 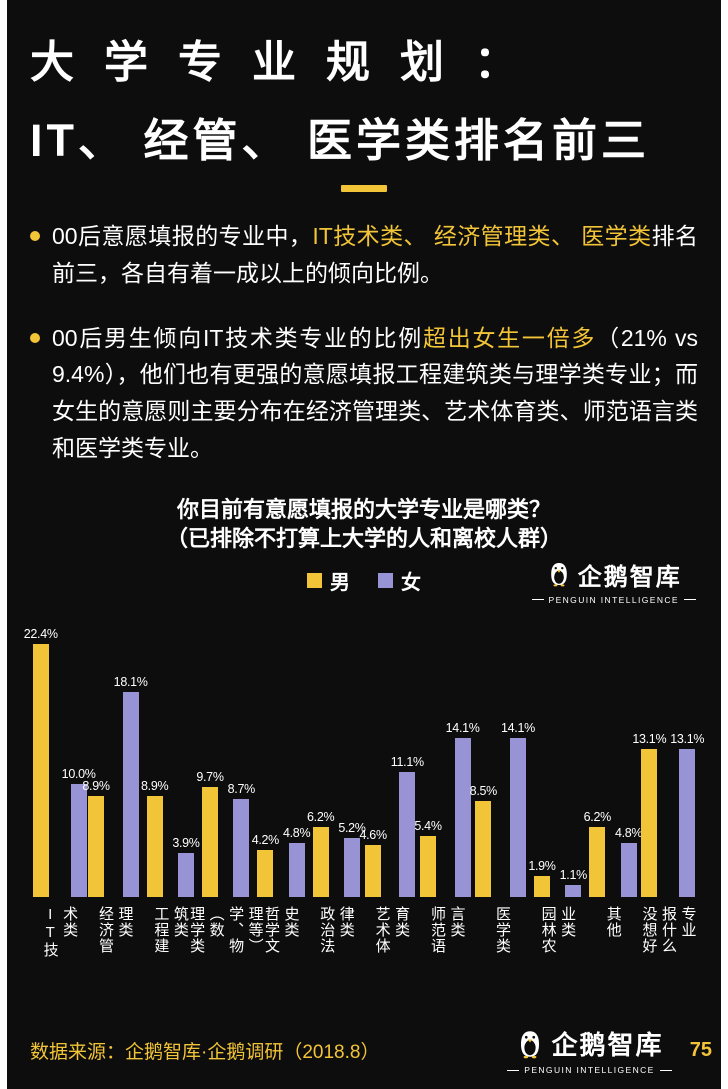 I want to click on bar-group: 13.1% 13.1% 没想好报什么专业, so click(x=668, y=794).